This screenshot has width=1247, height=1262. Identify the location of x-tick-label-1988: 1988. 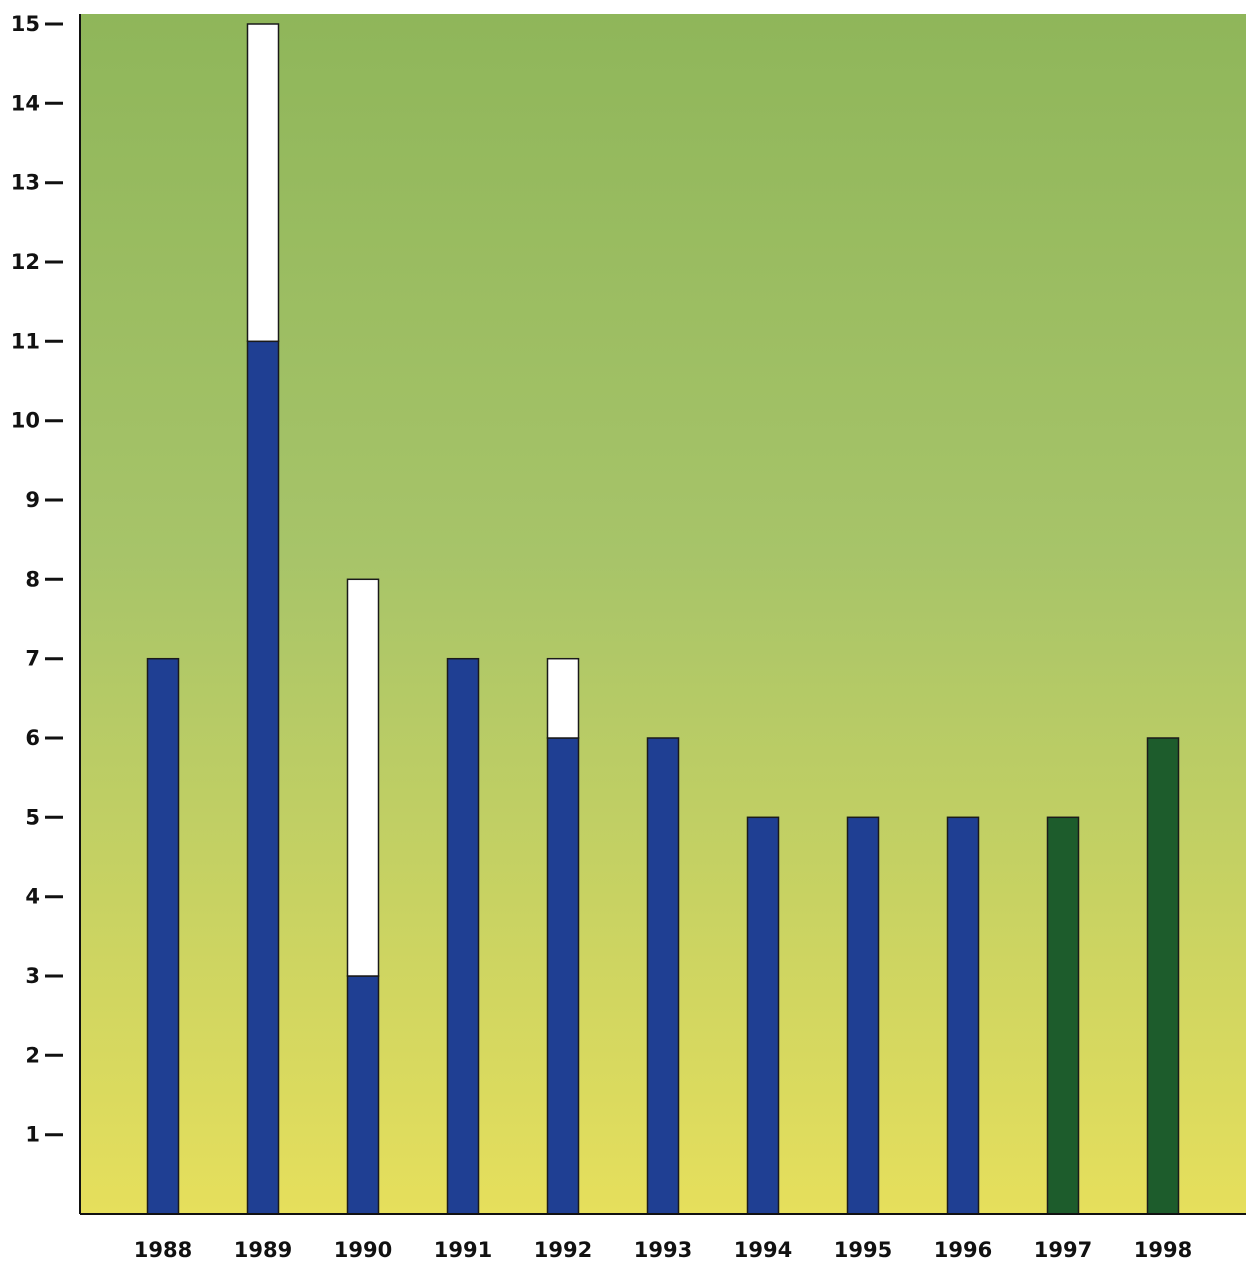
(163, 1250).